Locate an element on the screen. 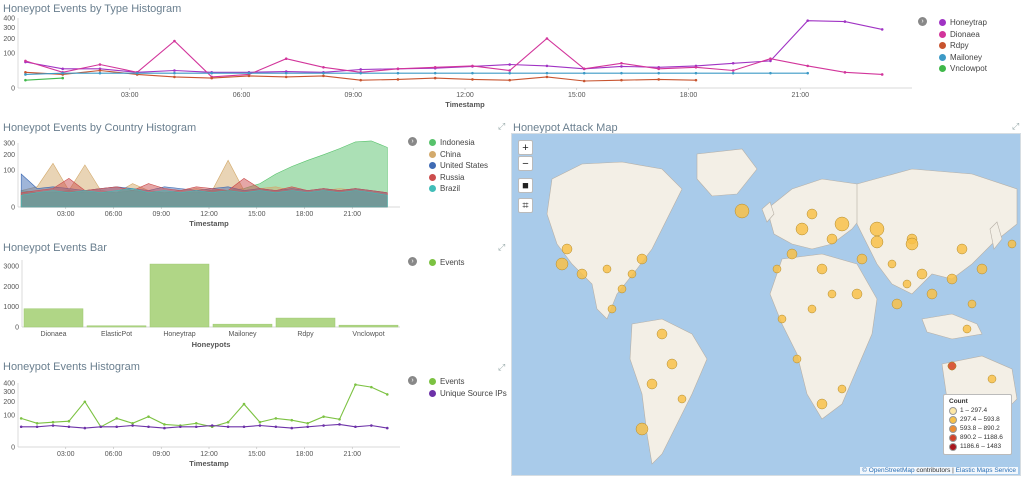  legend-item-china: China is located at coordinates (458, 155).